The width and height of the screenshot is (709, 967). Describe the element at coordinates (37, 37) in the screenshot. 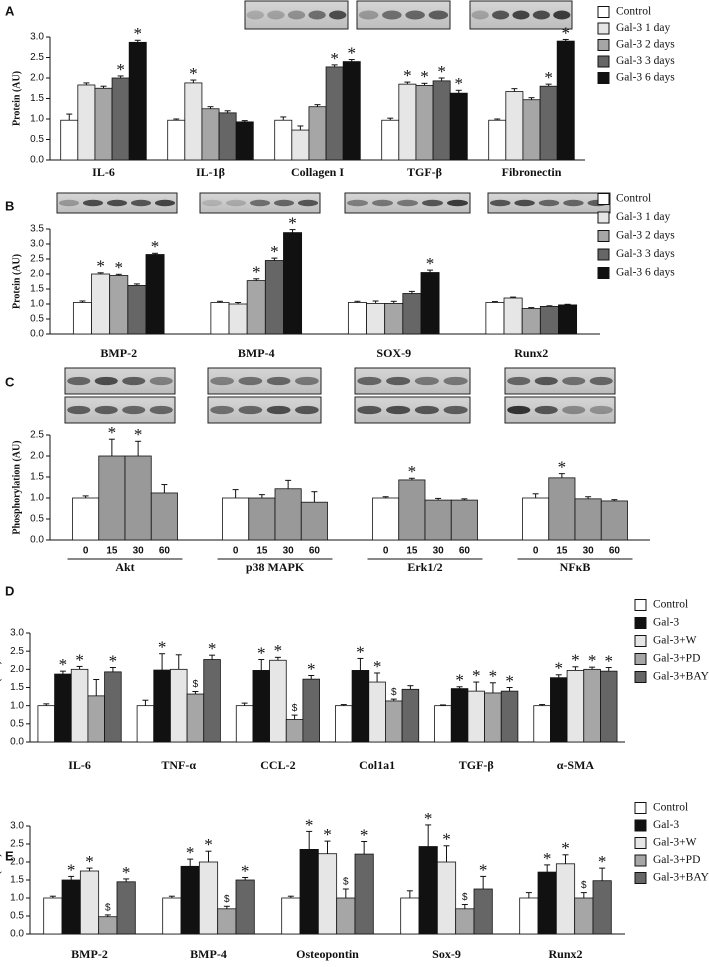

I see `y-tick-label: 3.0` at that location.